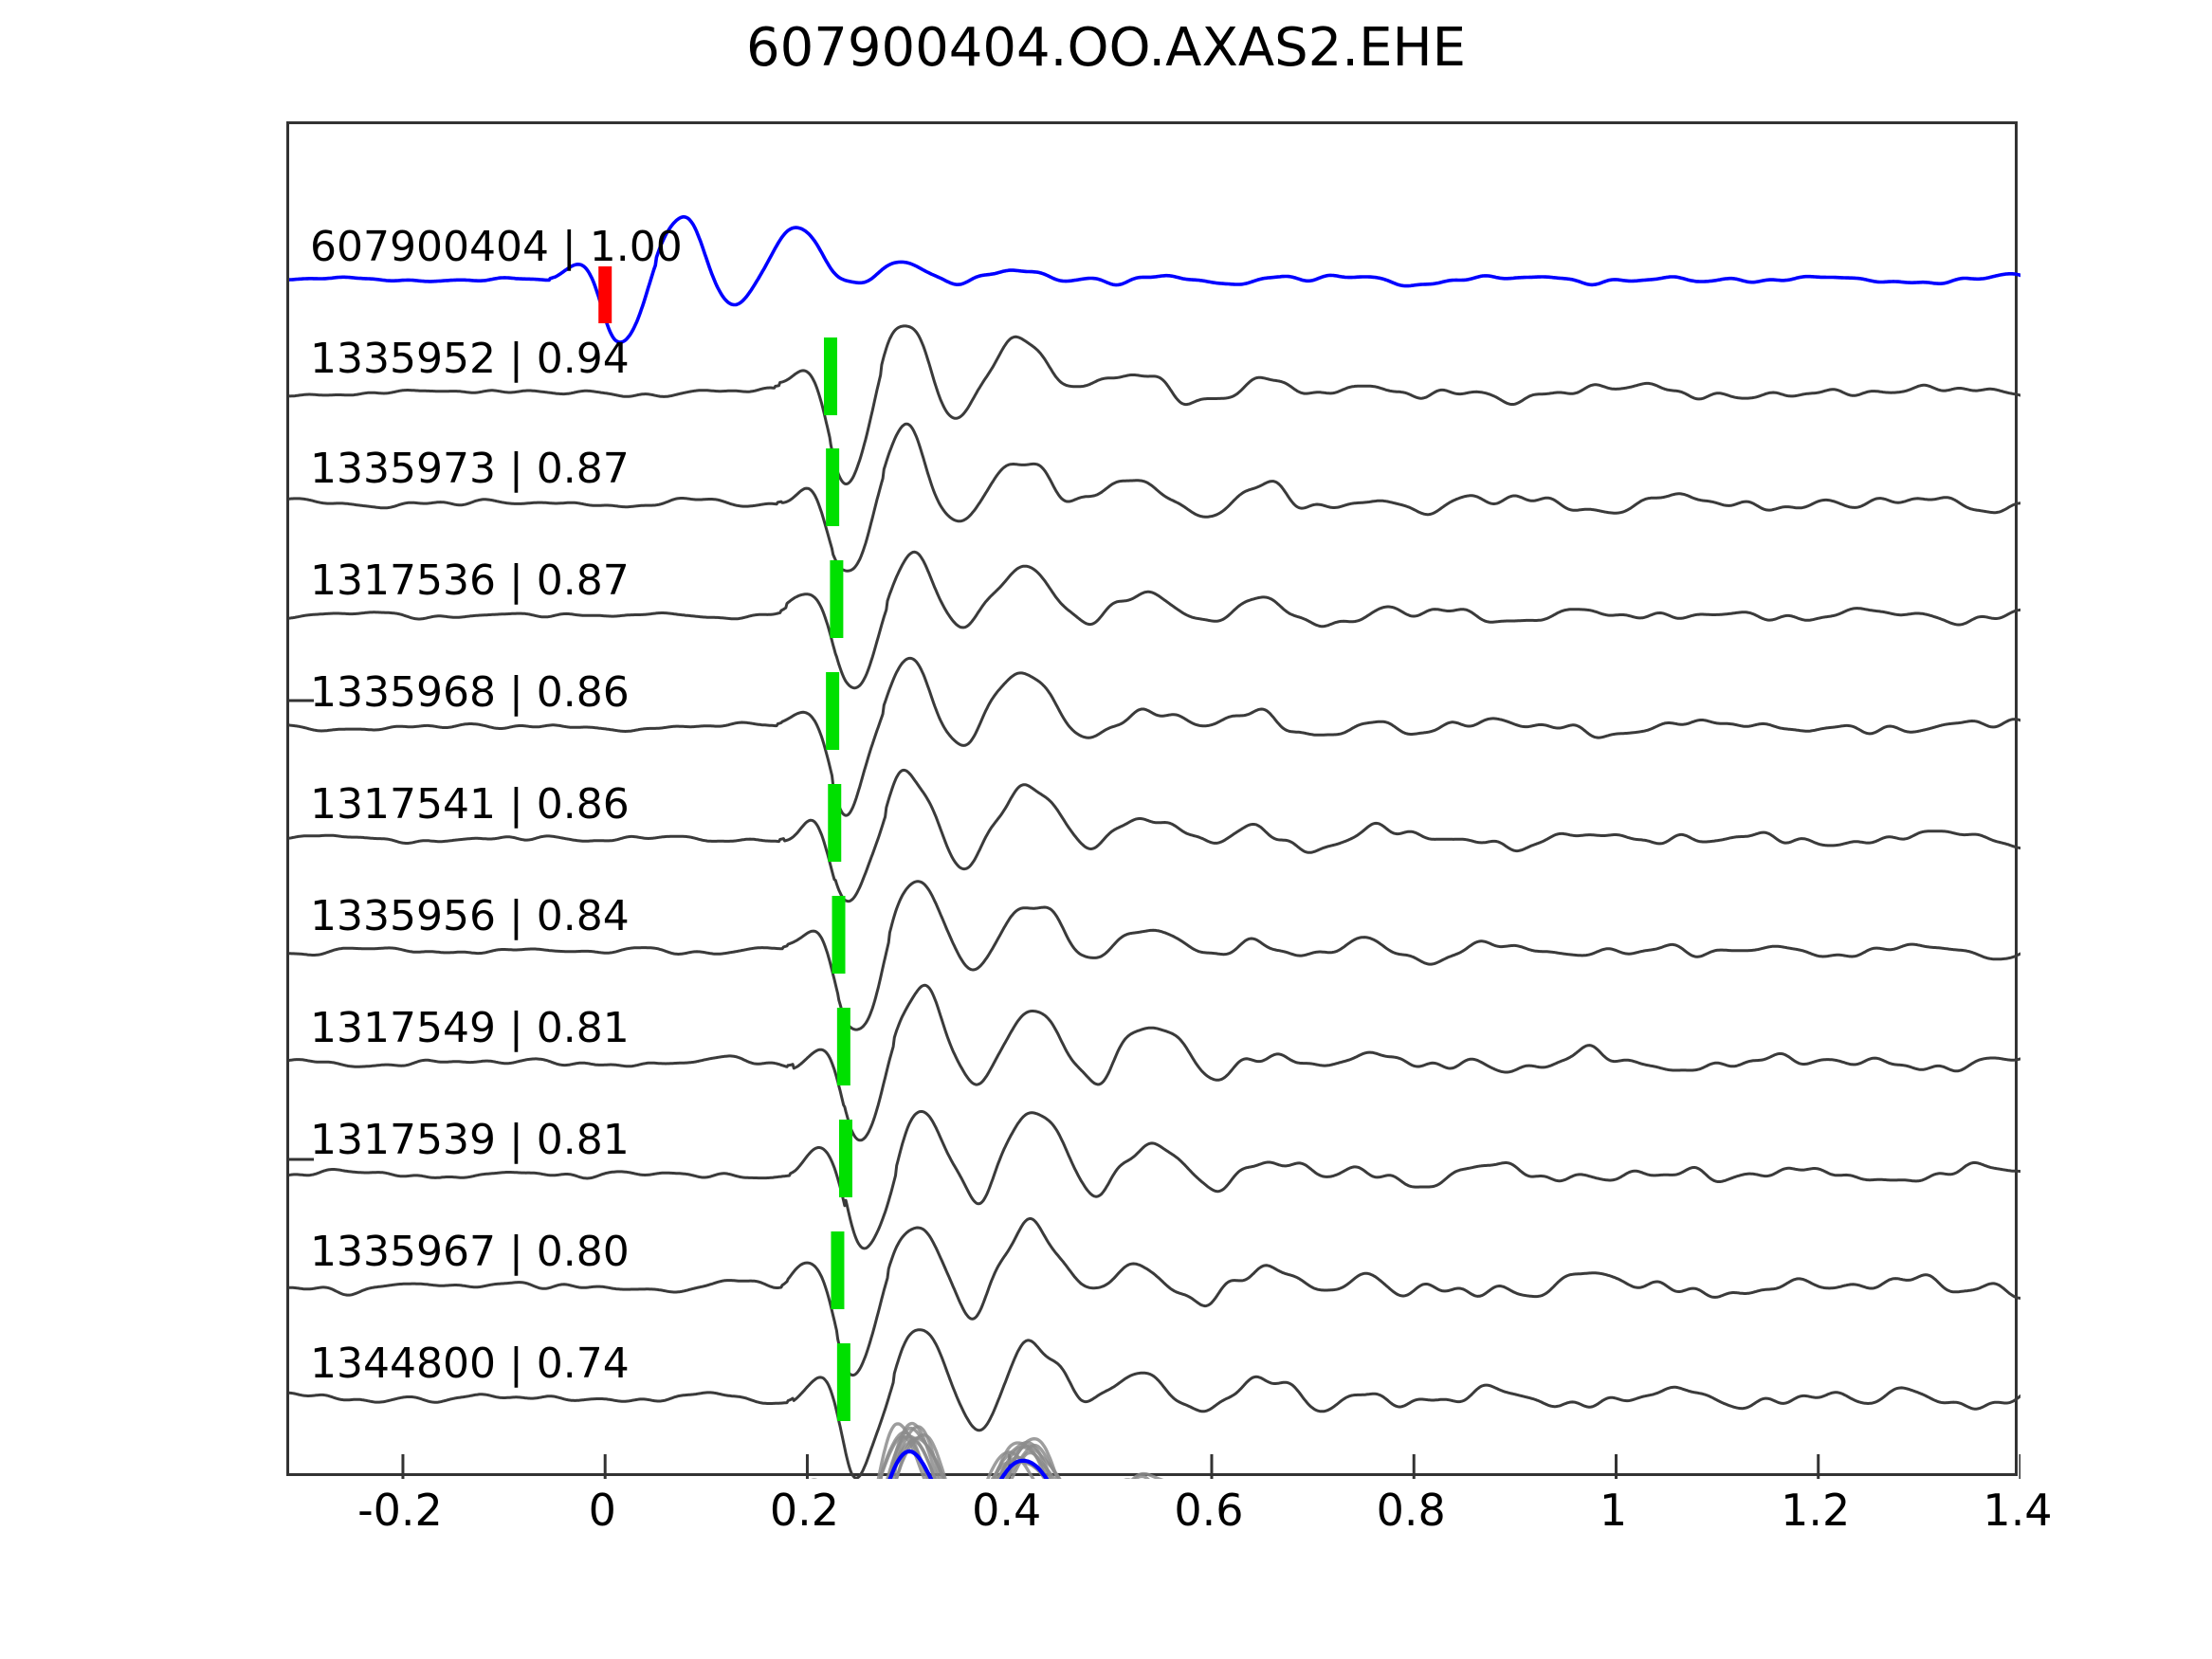 The height and width of the screenshot is (1659, 2212). What do you see at coordinates (1209, 1510) in the screenshot?
I see `x-tick-label-4: 0.6` at bounding box center [1209, 1510].